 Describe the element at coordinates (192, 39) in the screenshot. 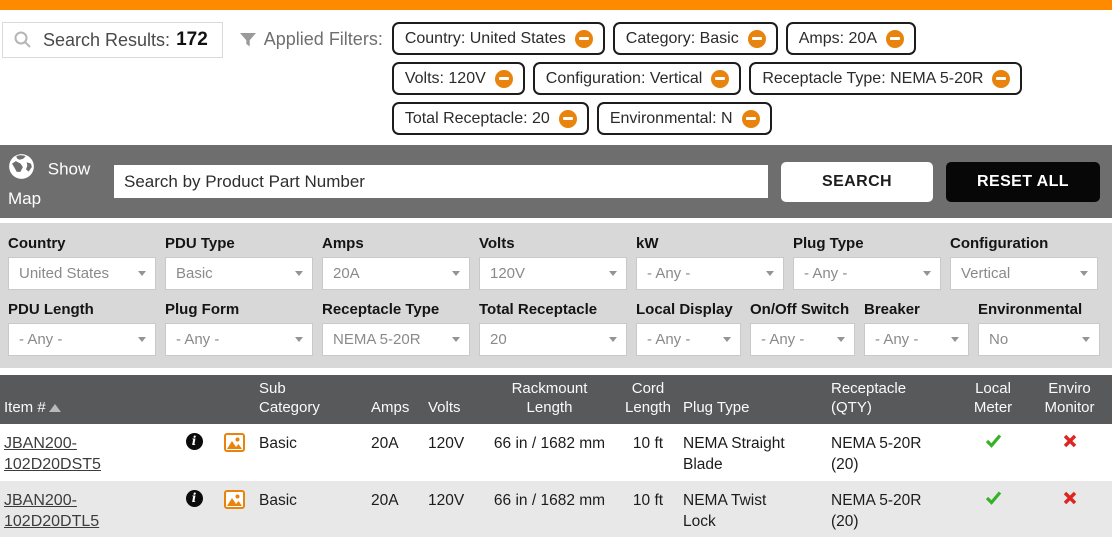

I see `search-results-count: 172` at that location.